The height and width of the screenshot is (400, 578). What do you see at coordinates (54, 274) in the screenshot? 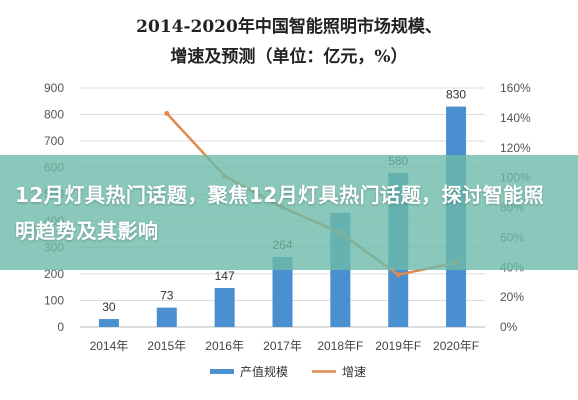
I see `y-left-tick-label: 200` at bounding box center [54, 274].